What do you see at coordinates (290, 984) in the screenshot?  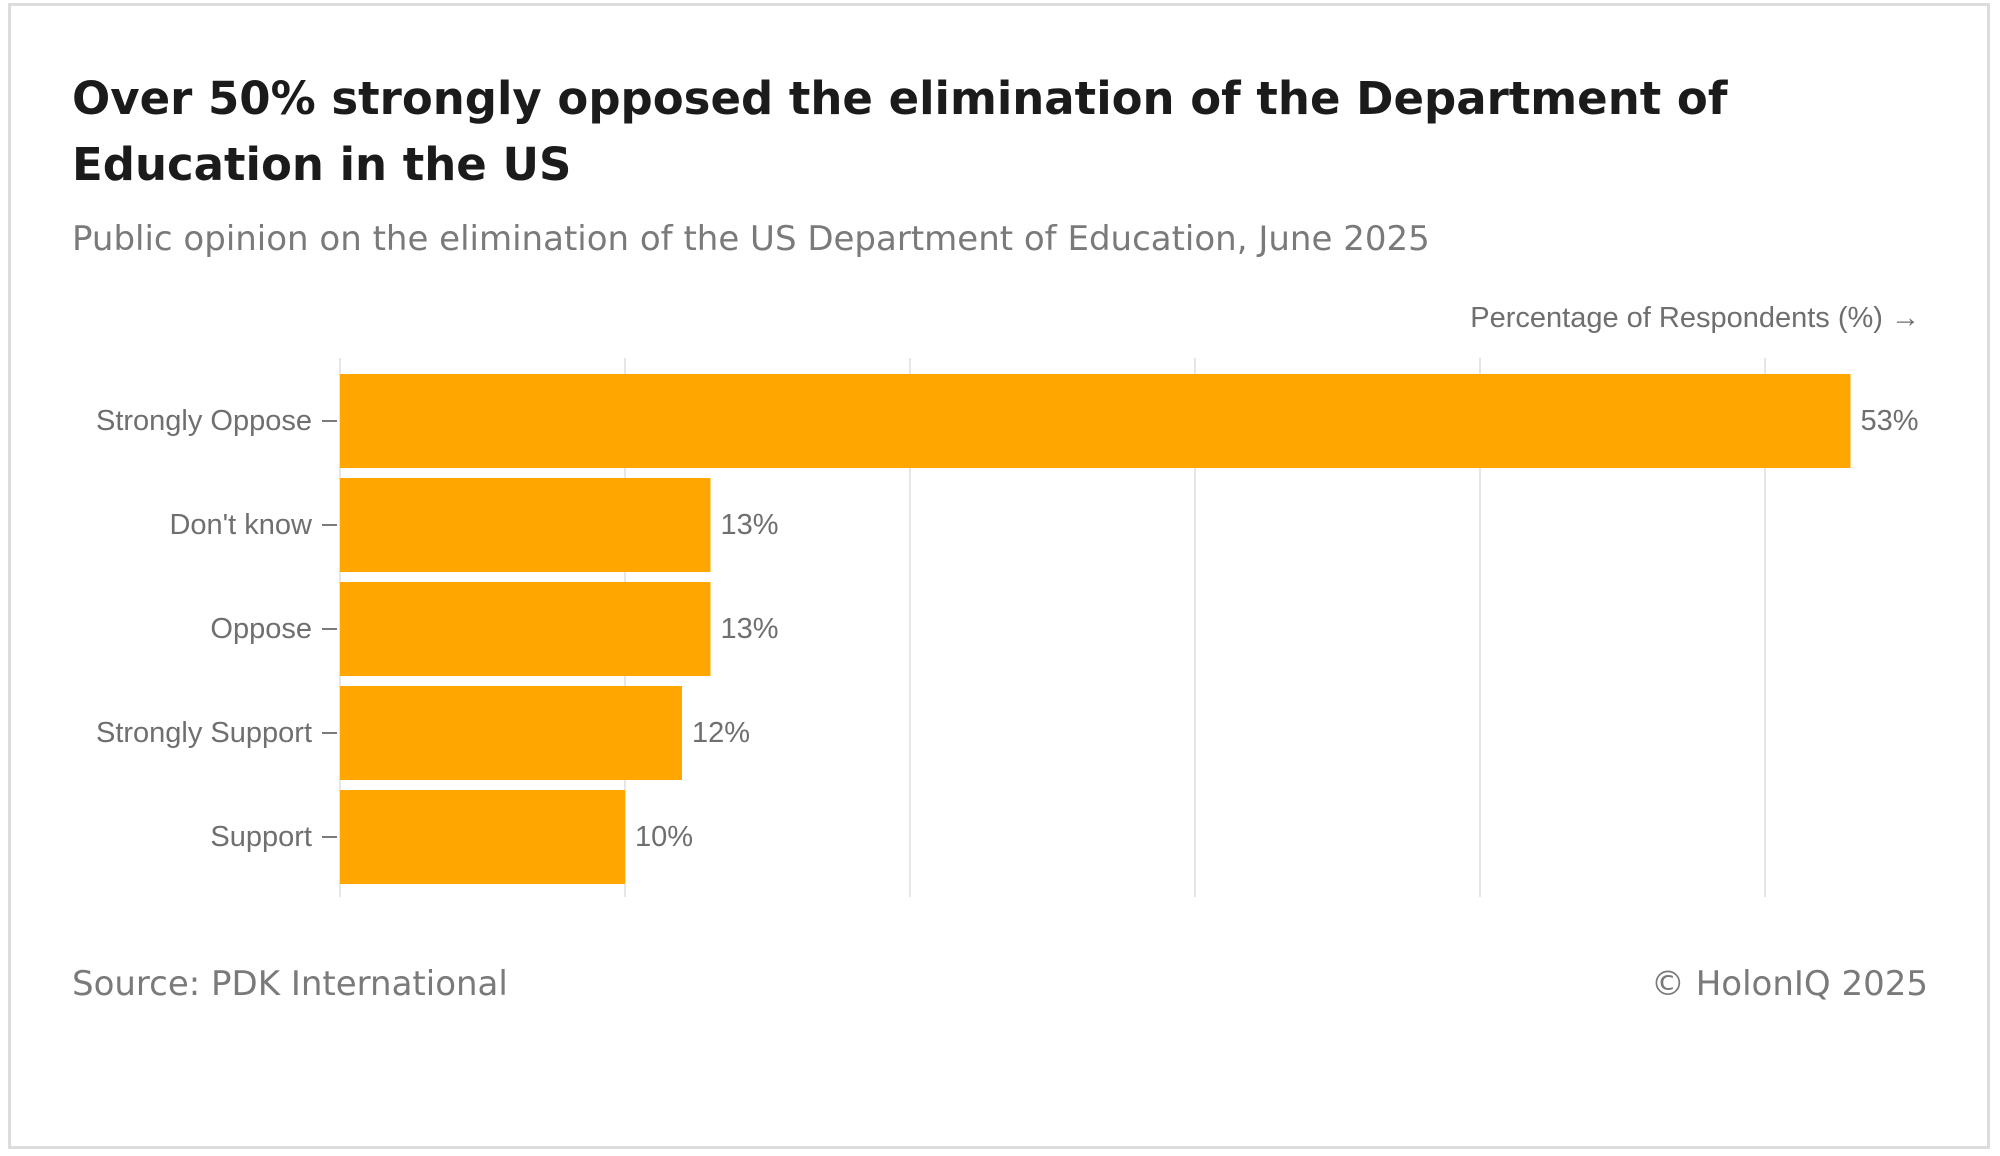 I see `source-note: Source: PDK International` at bounding box center [290, 984].